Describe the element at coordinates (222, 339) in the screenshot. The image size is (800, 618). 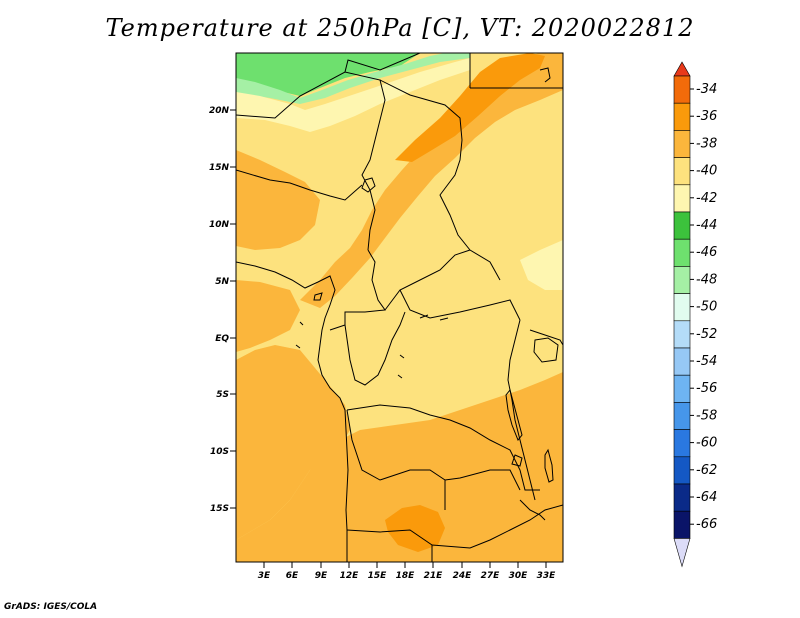
I see `lat-tick-label: EQ` at that location.